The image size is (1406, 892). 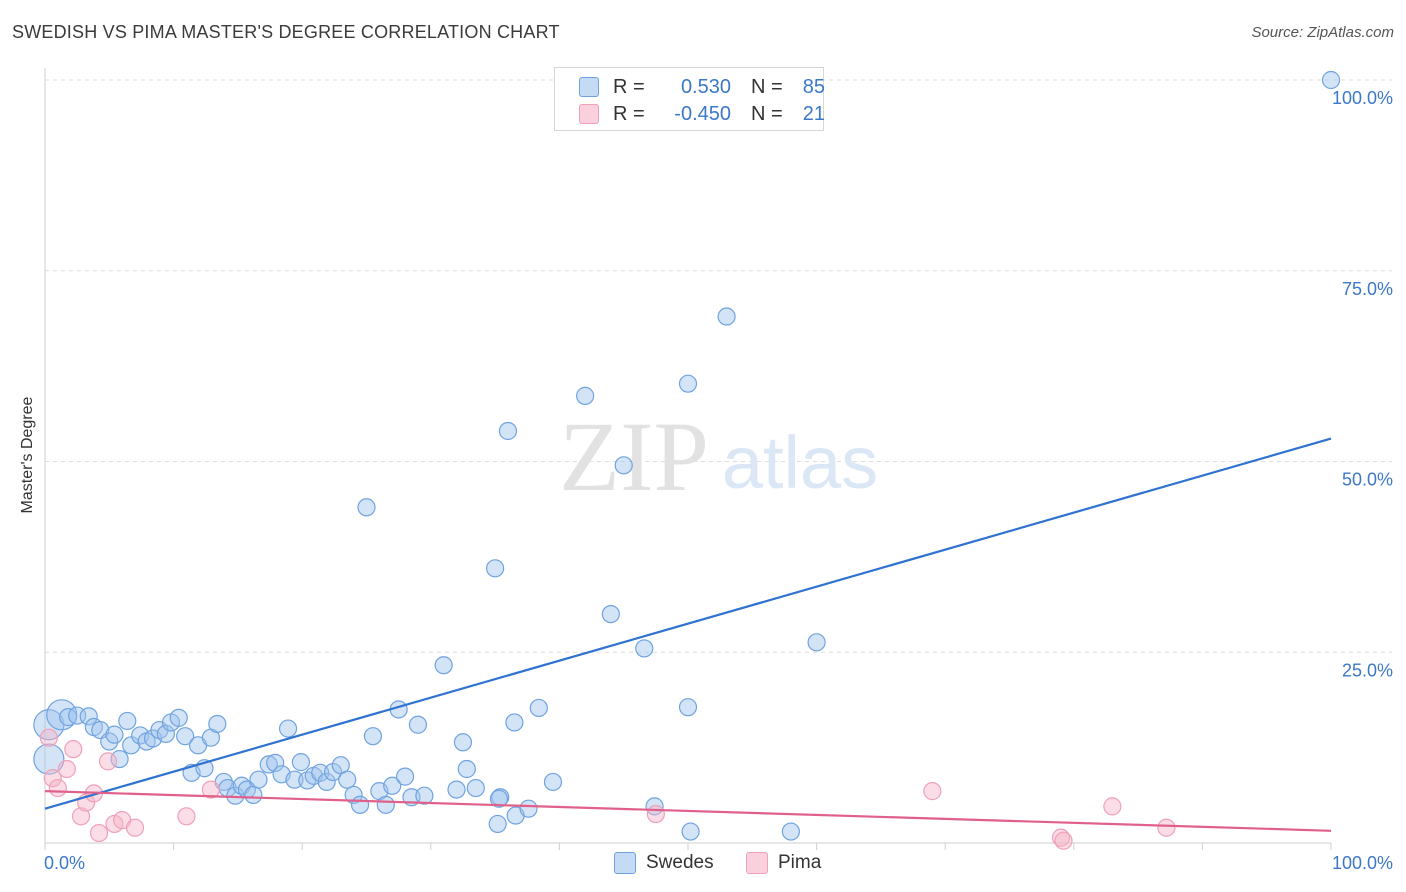 I want to click on legend-n-value: 85, so click(x=813, y=86).